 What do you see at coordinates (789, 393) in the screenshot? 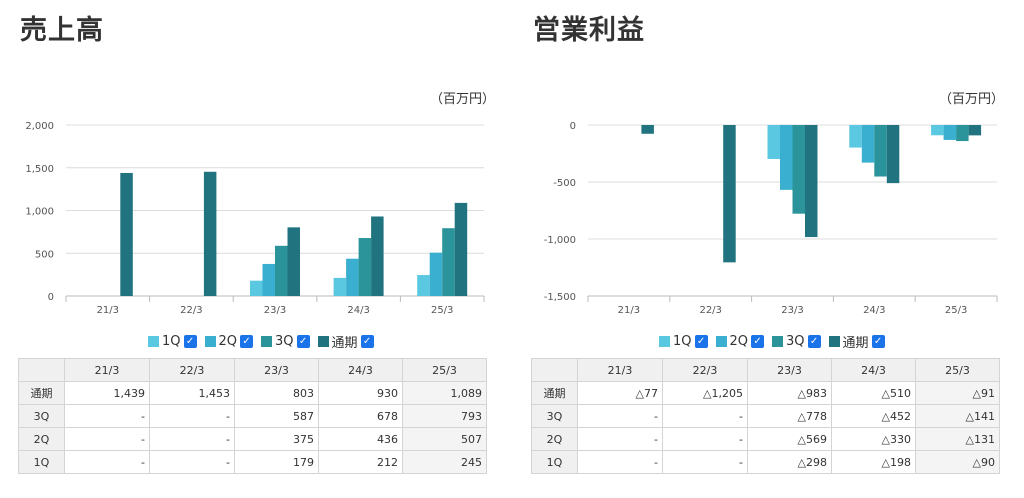
I see `table-cell: △983` at bounding box center [789, 393].